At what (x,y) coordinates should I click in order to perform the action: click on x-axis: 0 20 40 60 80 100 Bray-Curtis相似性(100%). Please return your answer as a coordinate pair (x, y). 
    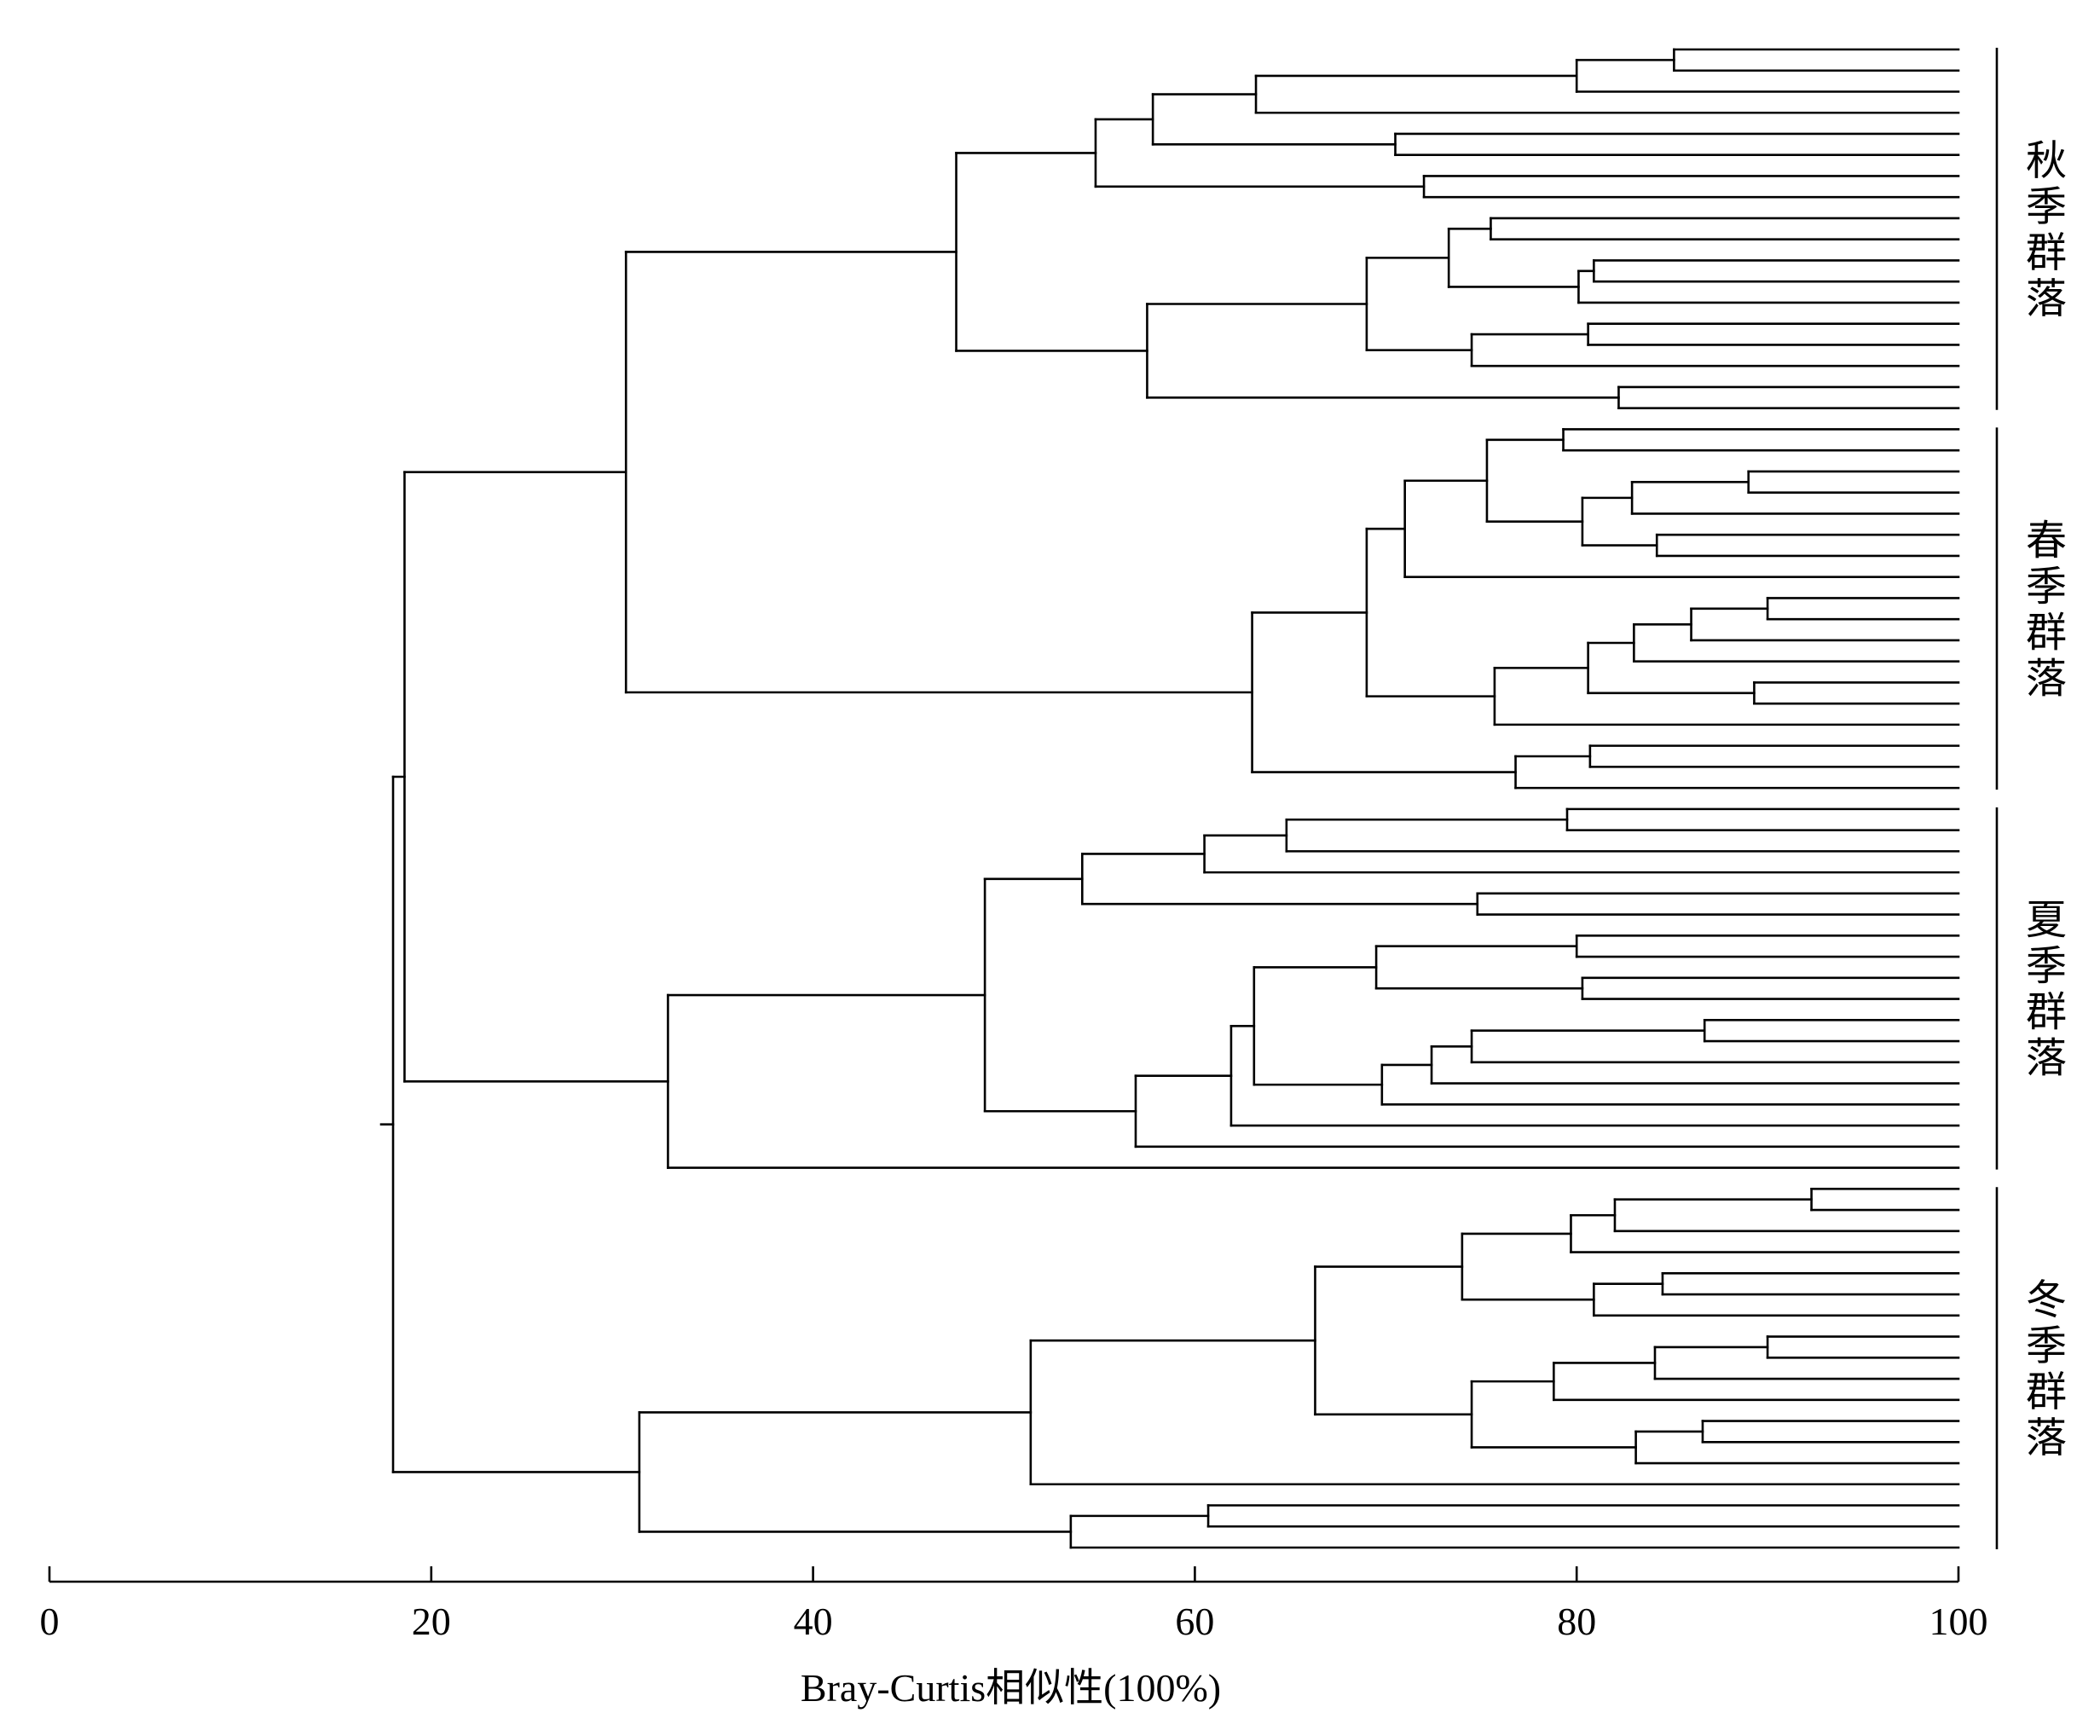
    Looking at the image, I should click on (1014, 1638).